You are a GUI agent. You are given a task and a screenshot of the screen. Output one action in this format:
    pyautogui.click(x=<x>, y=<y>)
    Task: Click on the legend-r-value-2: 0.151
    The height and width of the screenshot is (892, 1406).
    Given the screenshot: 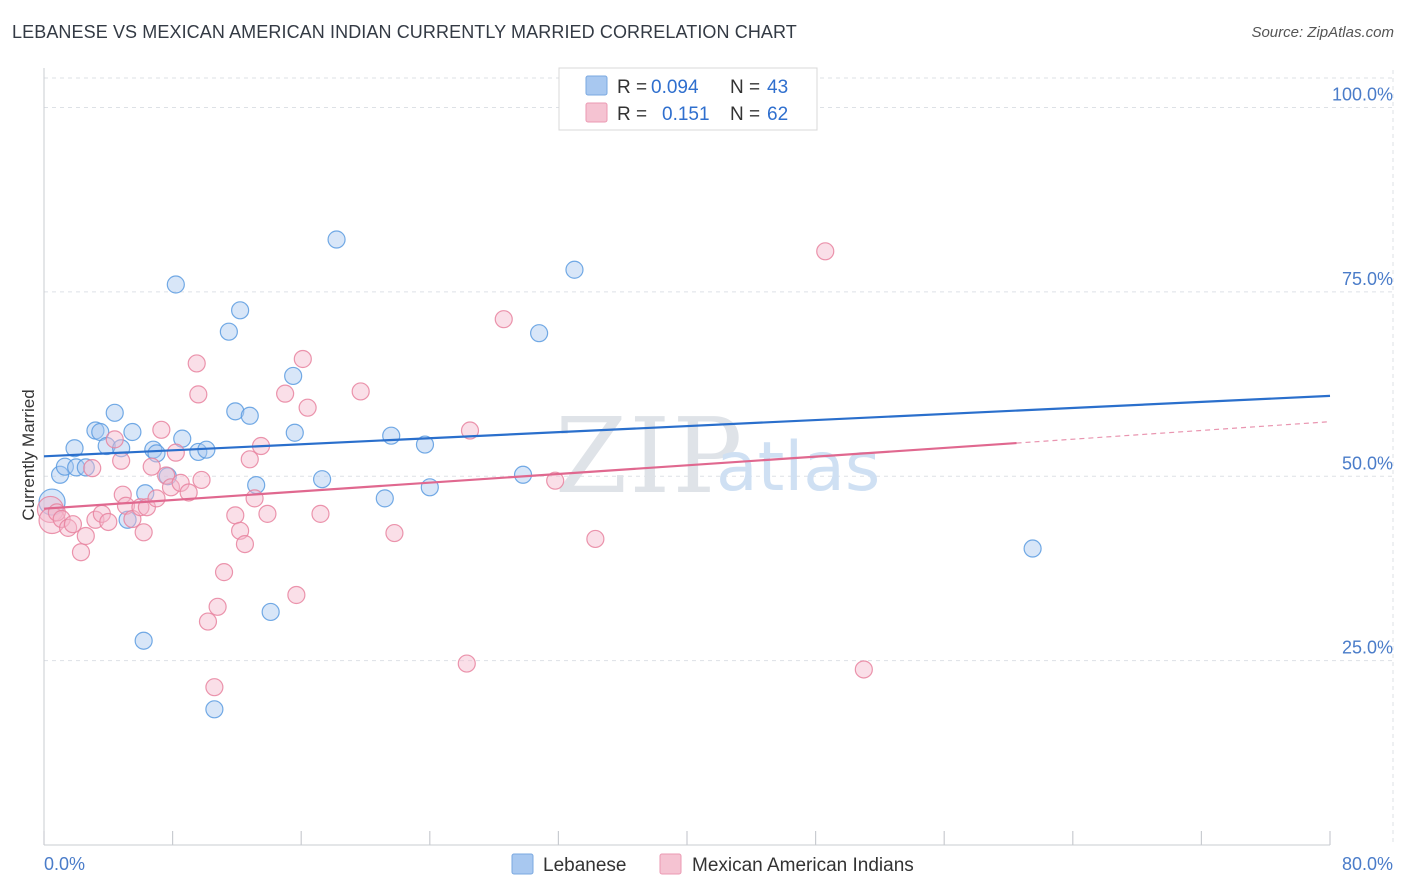 What is the action you would take?
    pyautogui.click(x=686, y=114)
    